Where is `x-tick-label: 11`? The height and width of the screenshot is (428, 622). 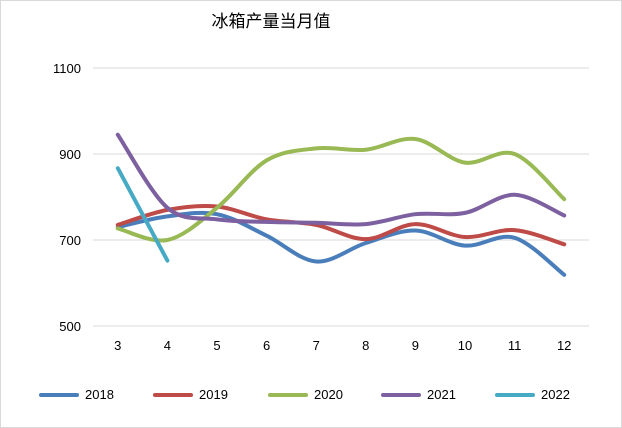 x-tick-label: 11 is located at coordinates (515, 345).